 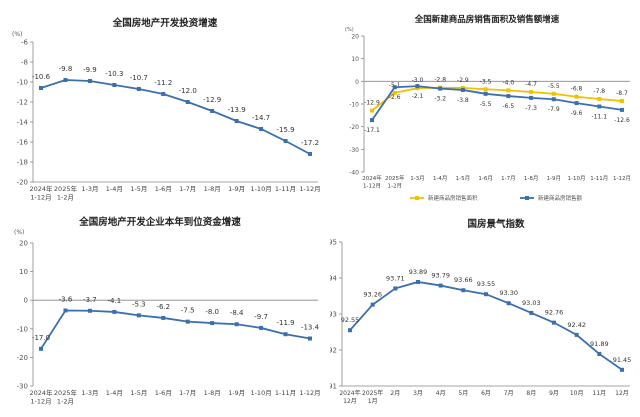 I want to click on data-label: -2.9, so click(x=463, y=80).